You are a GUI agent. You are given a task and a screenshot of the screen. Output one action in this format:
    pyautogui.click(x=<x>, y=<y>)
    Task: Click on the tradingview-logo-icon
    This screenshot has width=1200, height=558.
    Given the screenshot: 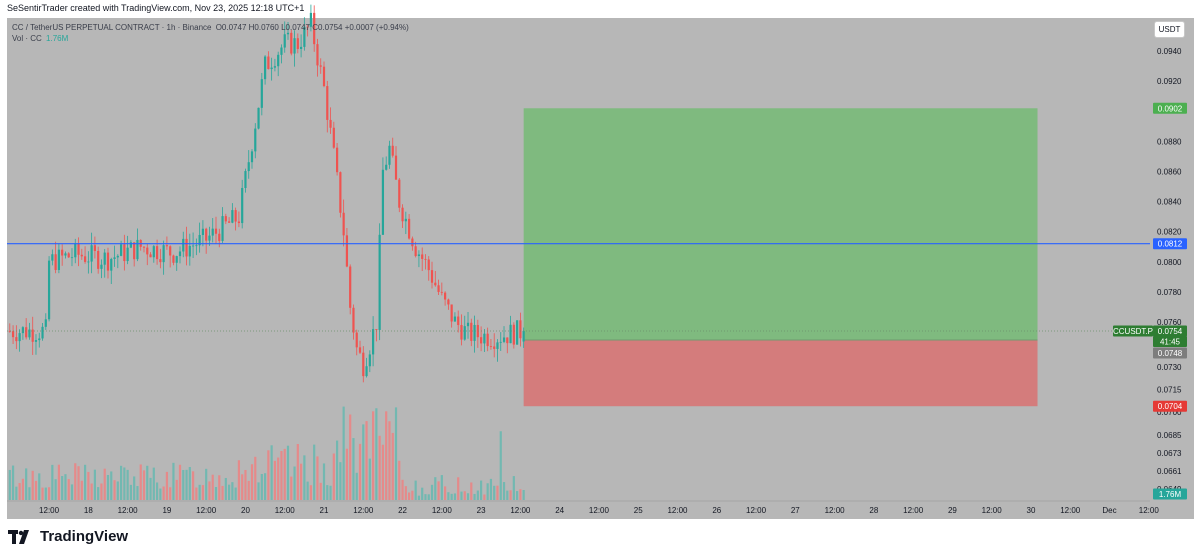 What is the action you would take?
    pyautogui.click(x=21, y=536)
    